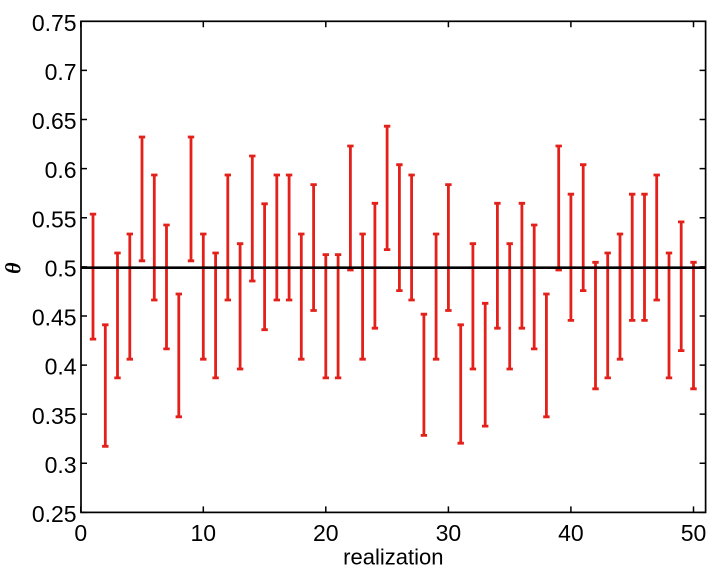  Describe the element at coordinates (54, 23) in the screenshot. I see `svg-text: 0.75` at that location.